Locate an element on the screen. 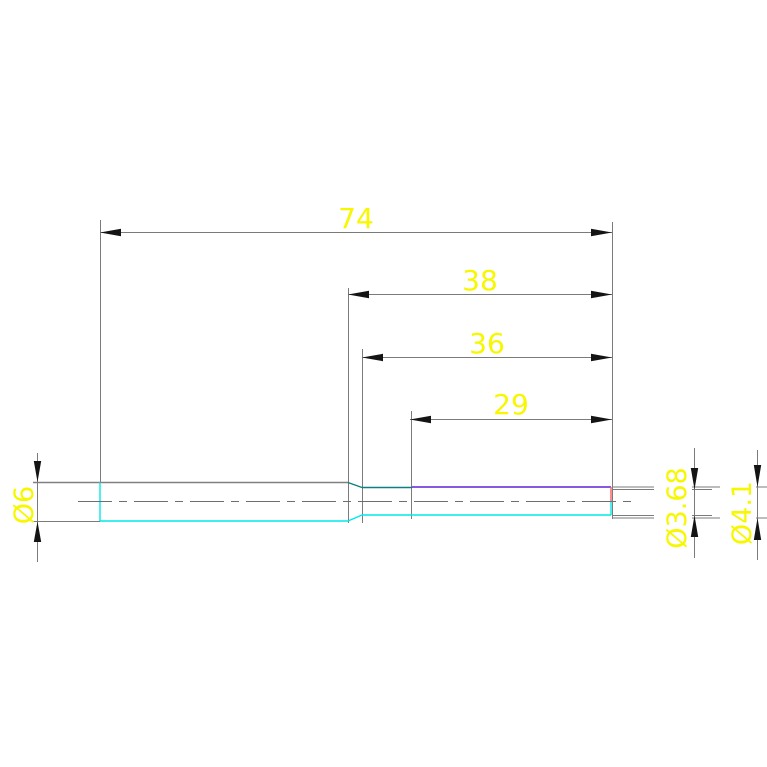 The width and height of the screenshot is (767, 767). arrow-dia41-top is located at coordinates (757, 476).